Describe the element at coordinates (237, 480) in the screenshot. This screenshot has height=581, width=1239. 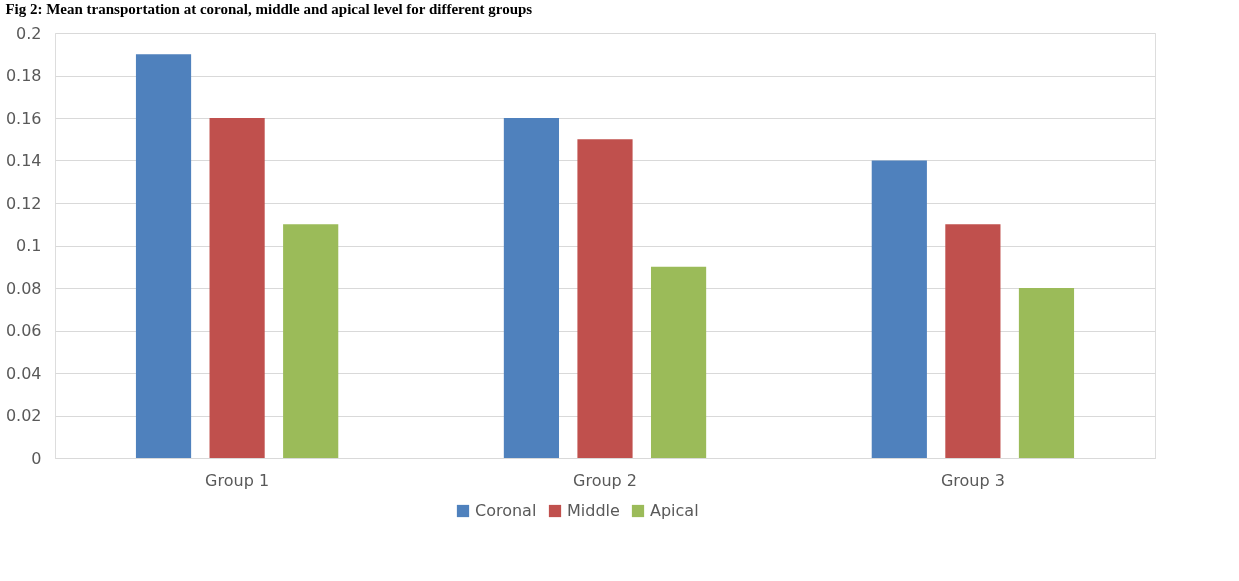
I see `x-tick-label: Group 1` at that location.